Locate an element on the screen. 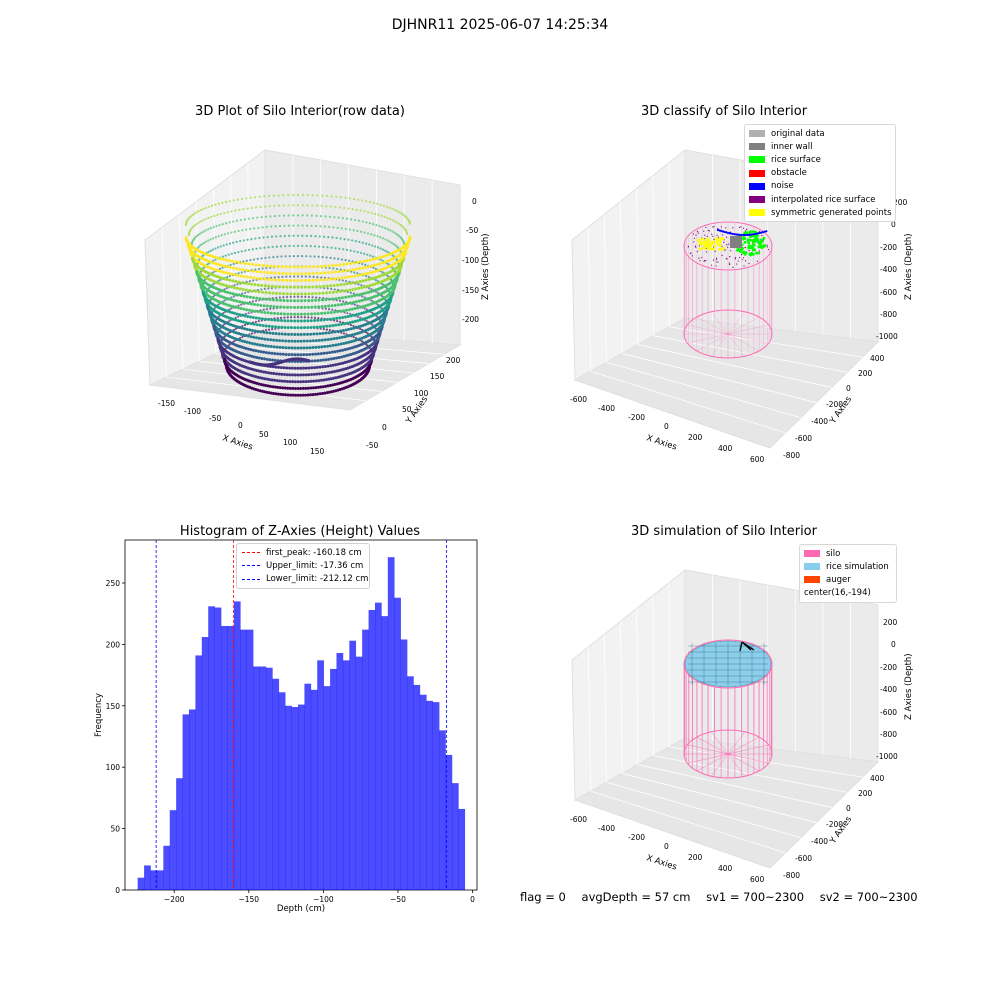 This screenshot has width=1000, height=1000. p2-xtick: -600 is located at coordinates (578, 399).